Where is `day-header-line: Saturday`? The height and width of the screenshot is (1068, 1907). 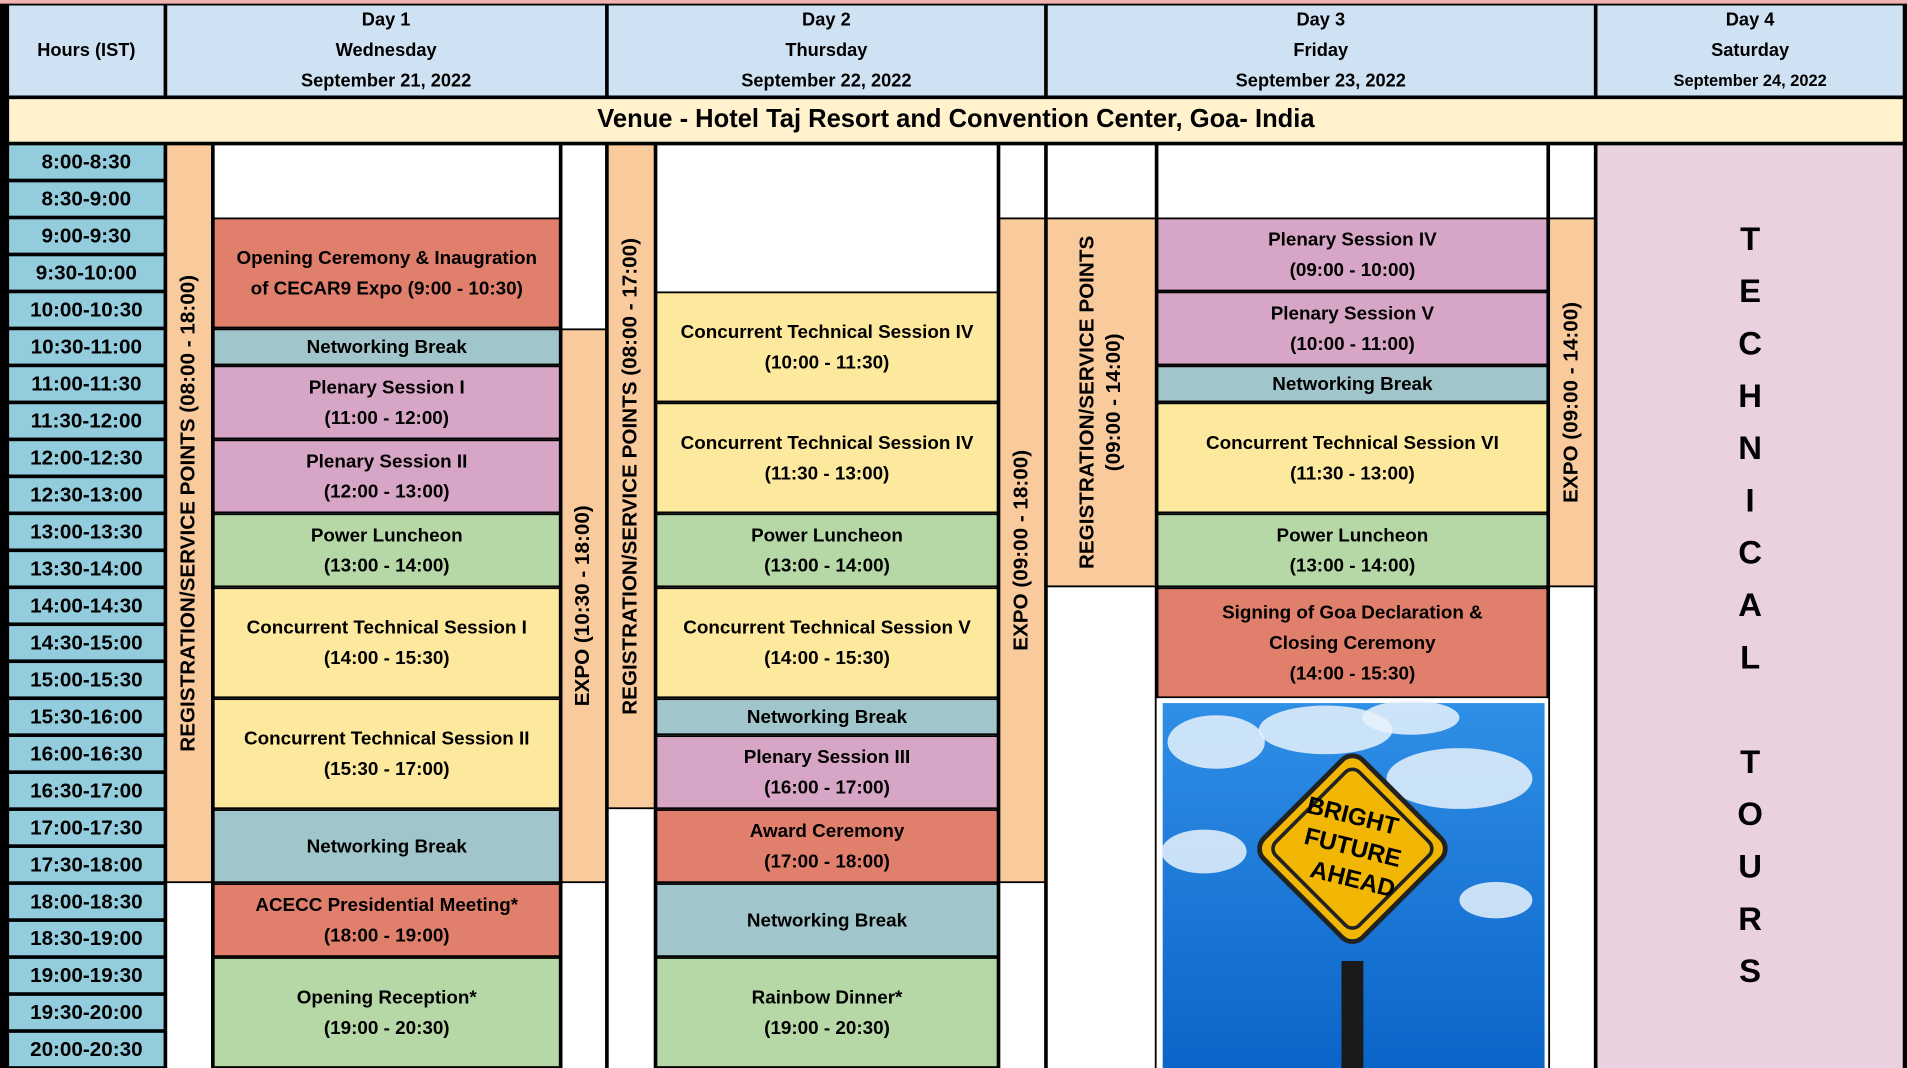 day-header-line: Saturday is located at coordinates (1750, 49).